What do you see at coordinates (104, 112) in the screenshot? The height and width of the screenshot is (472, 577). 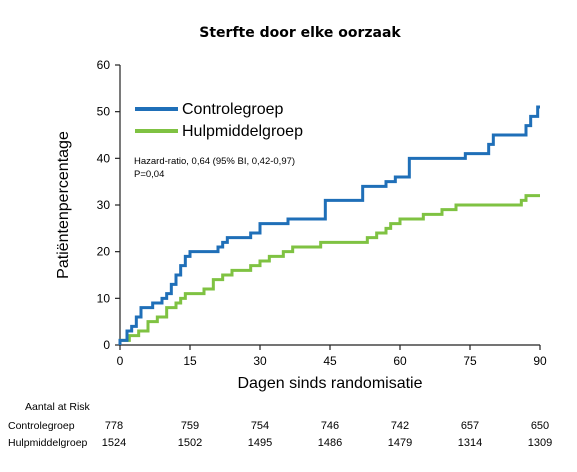 I see `y-tick-label: 50` at bounding box center [104, 112].